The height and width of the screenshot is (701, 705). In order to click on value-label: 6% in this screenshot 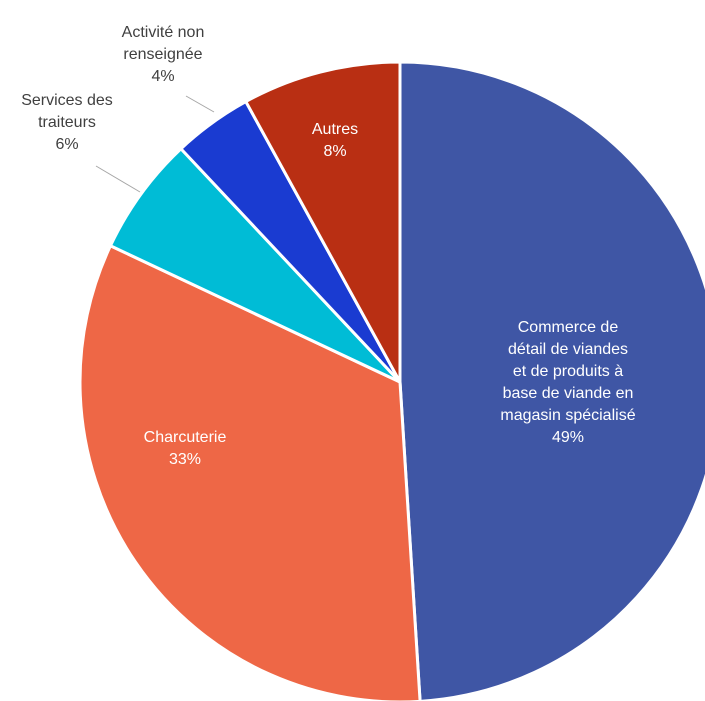, I will do `click(66, 144)`.